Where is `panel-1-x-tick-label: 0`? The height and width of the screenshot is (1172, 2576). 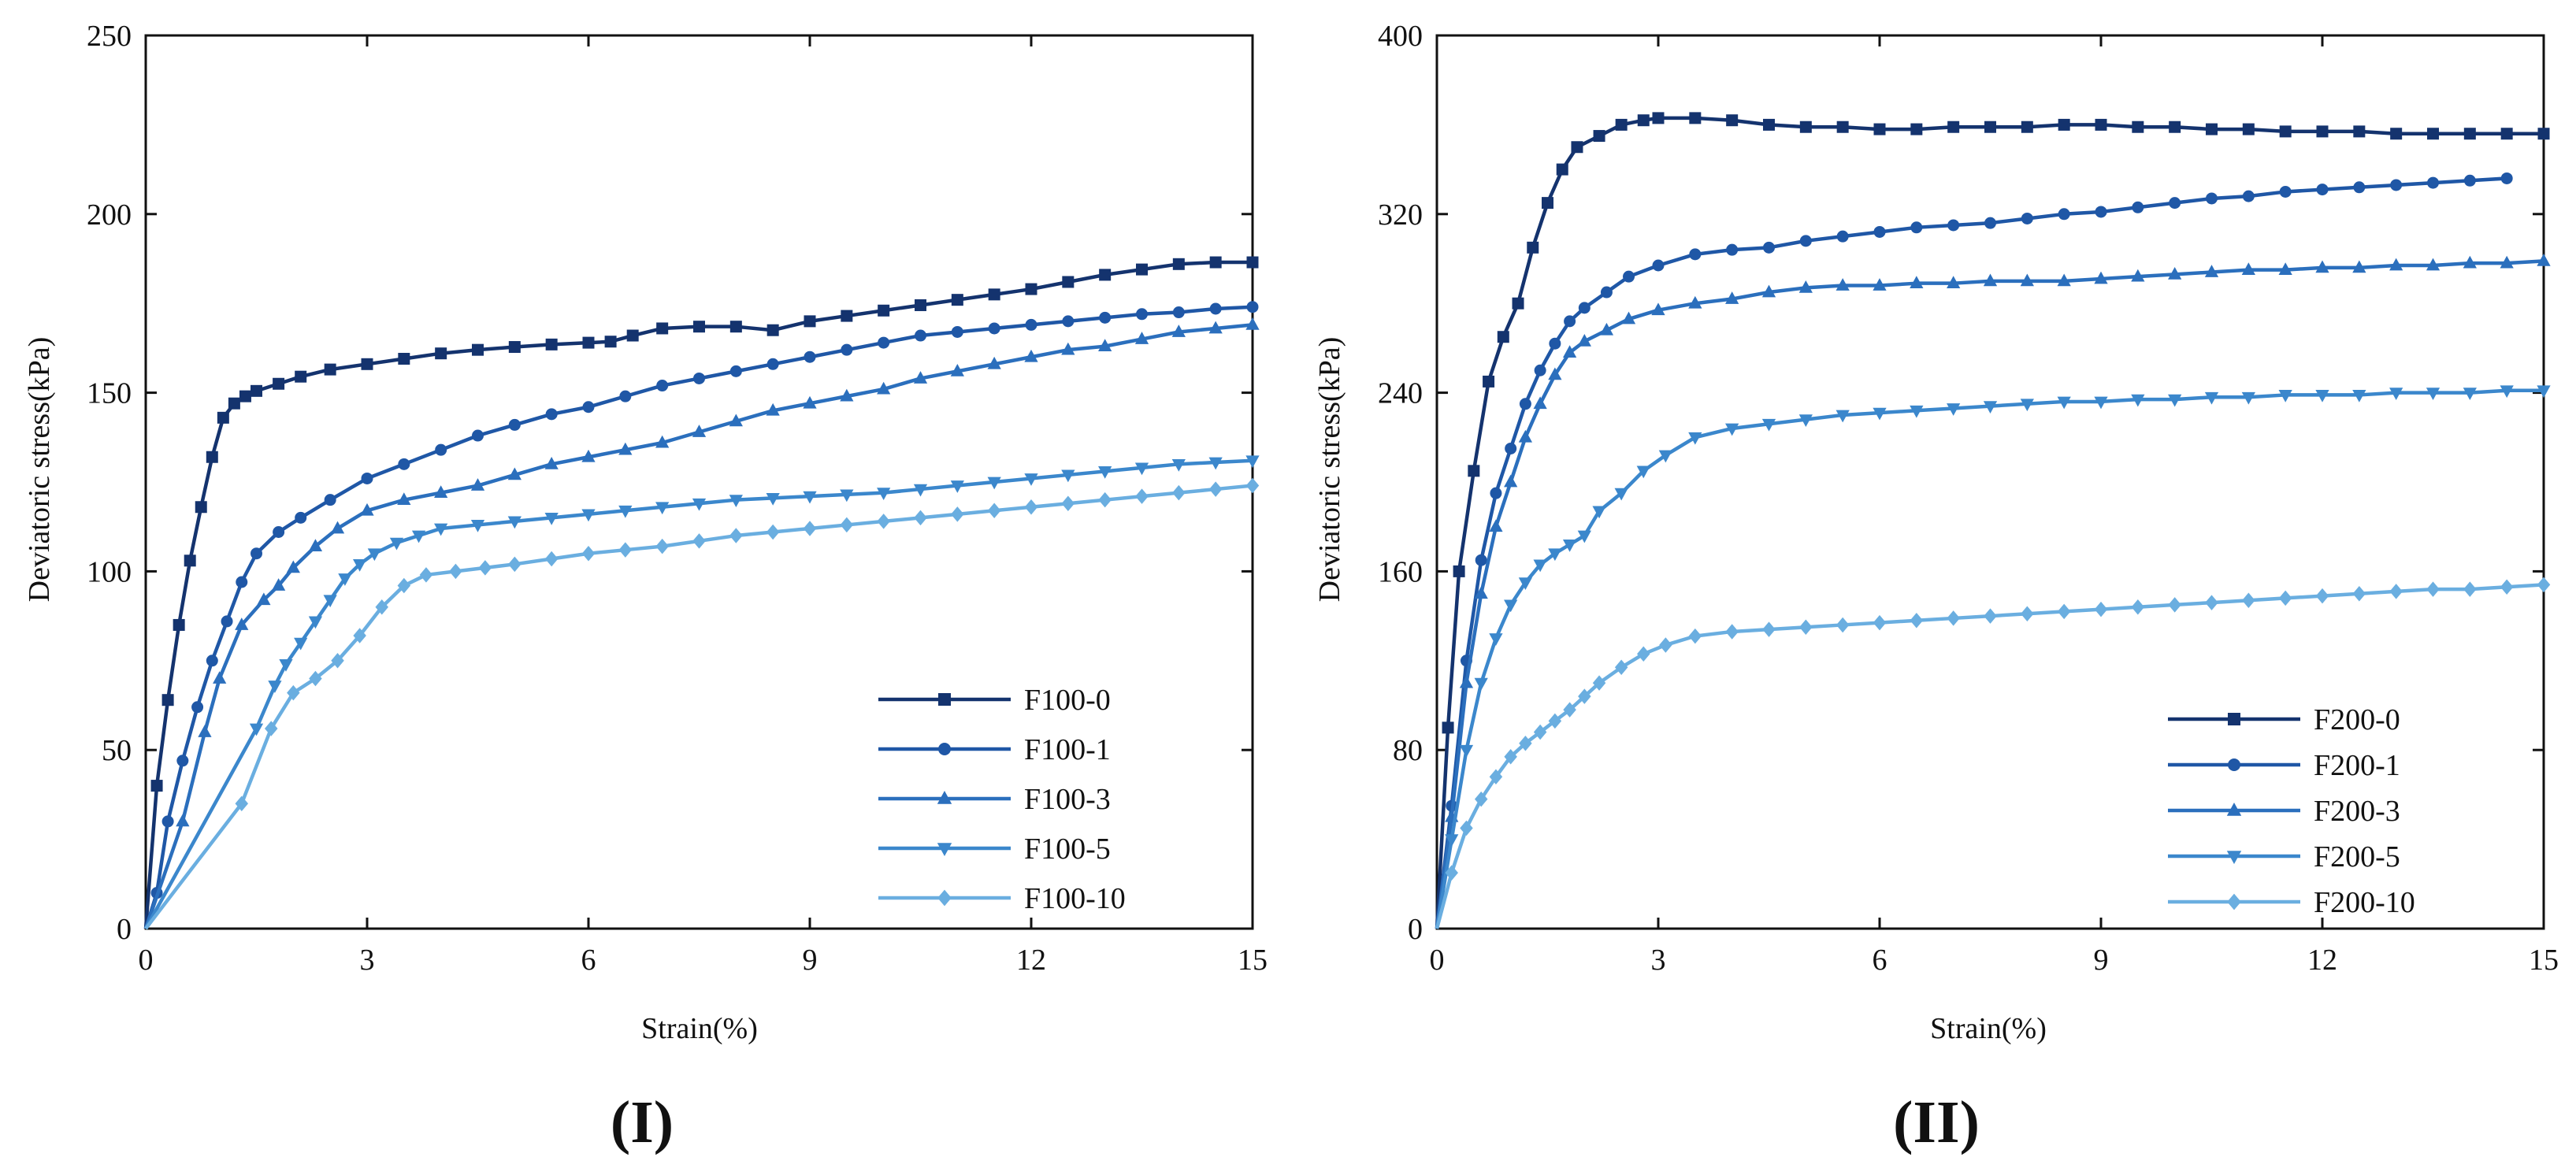 panel-1-x-tick-label: 0 is located at coordinates (146, 960).